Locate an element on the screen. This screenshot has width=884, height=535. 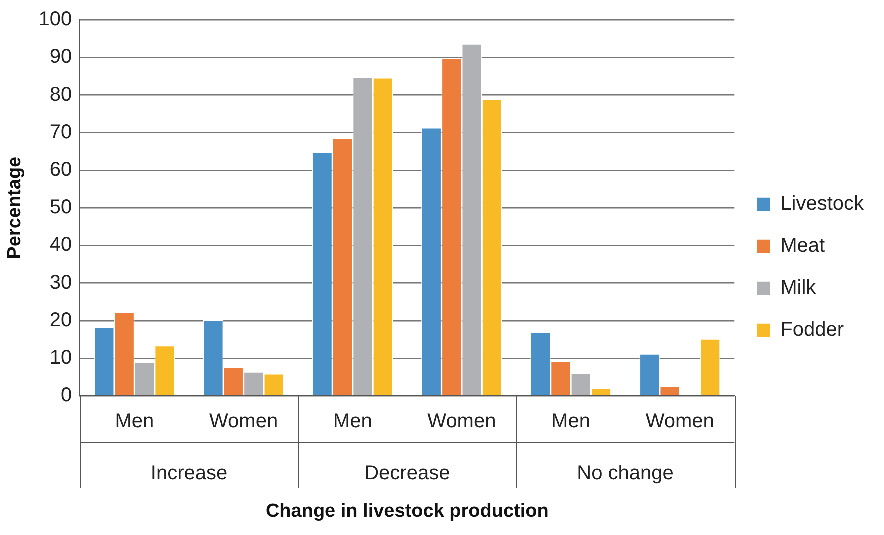
text: Increase is located at coordinates (189, 473).